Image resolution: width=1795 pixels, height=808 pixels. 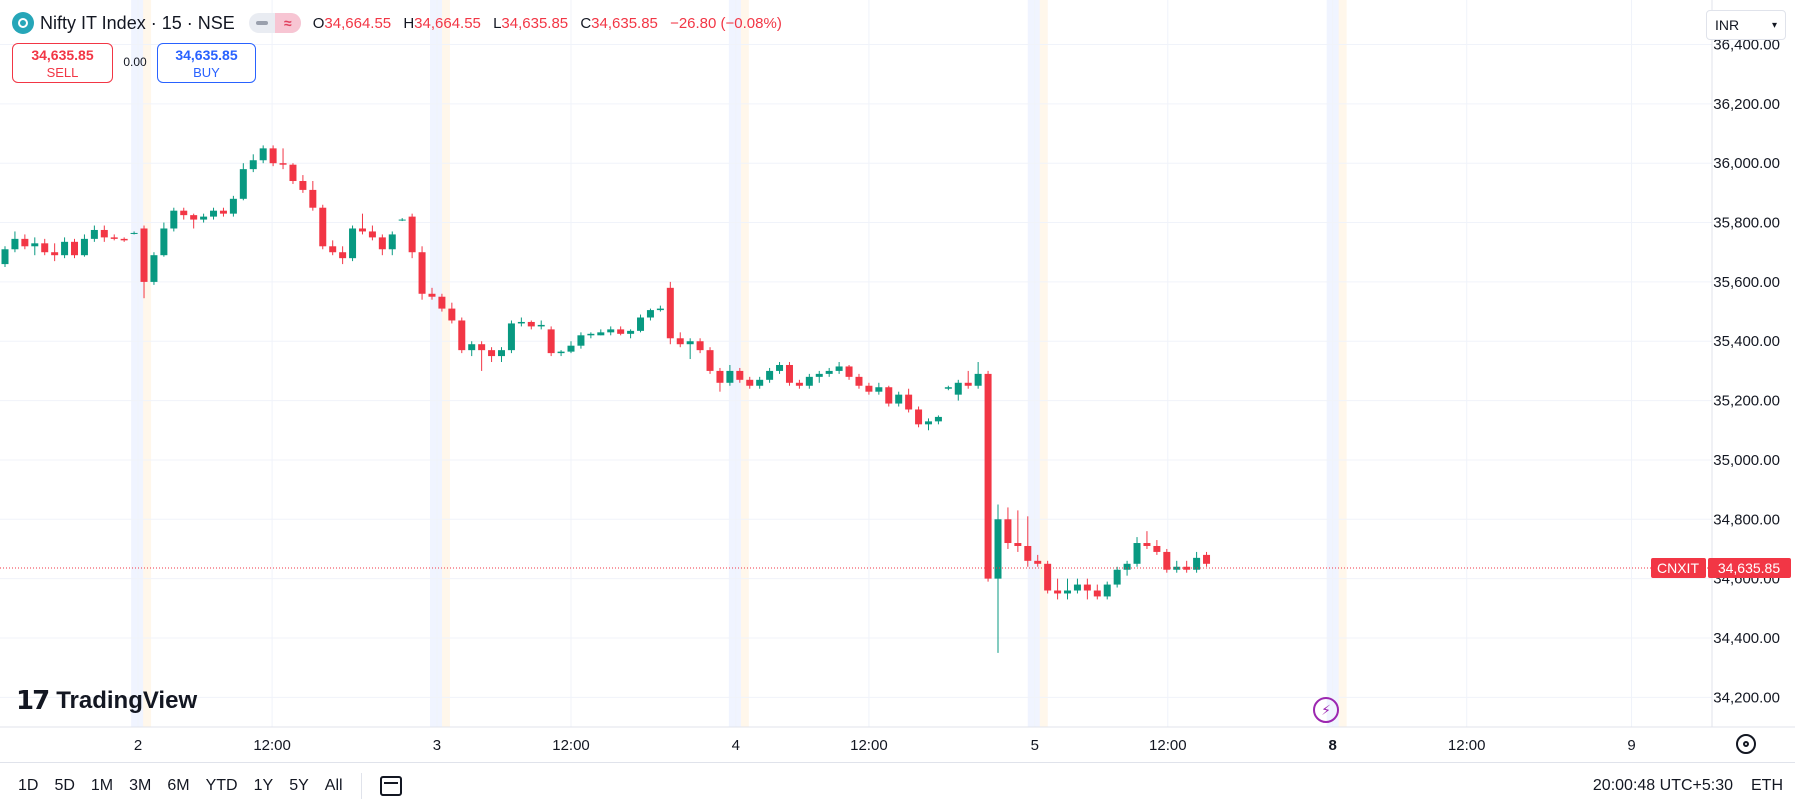 I want to click on sell-button: 34,635.85 SELL, so click(x=62, y=63).